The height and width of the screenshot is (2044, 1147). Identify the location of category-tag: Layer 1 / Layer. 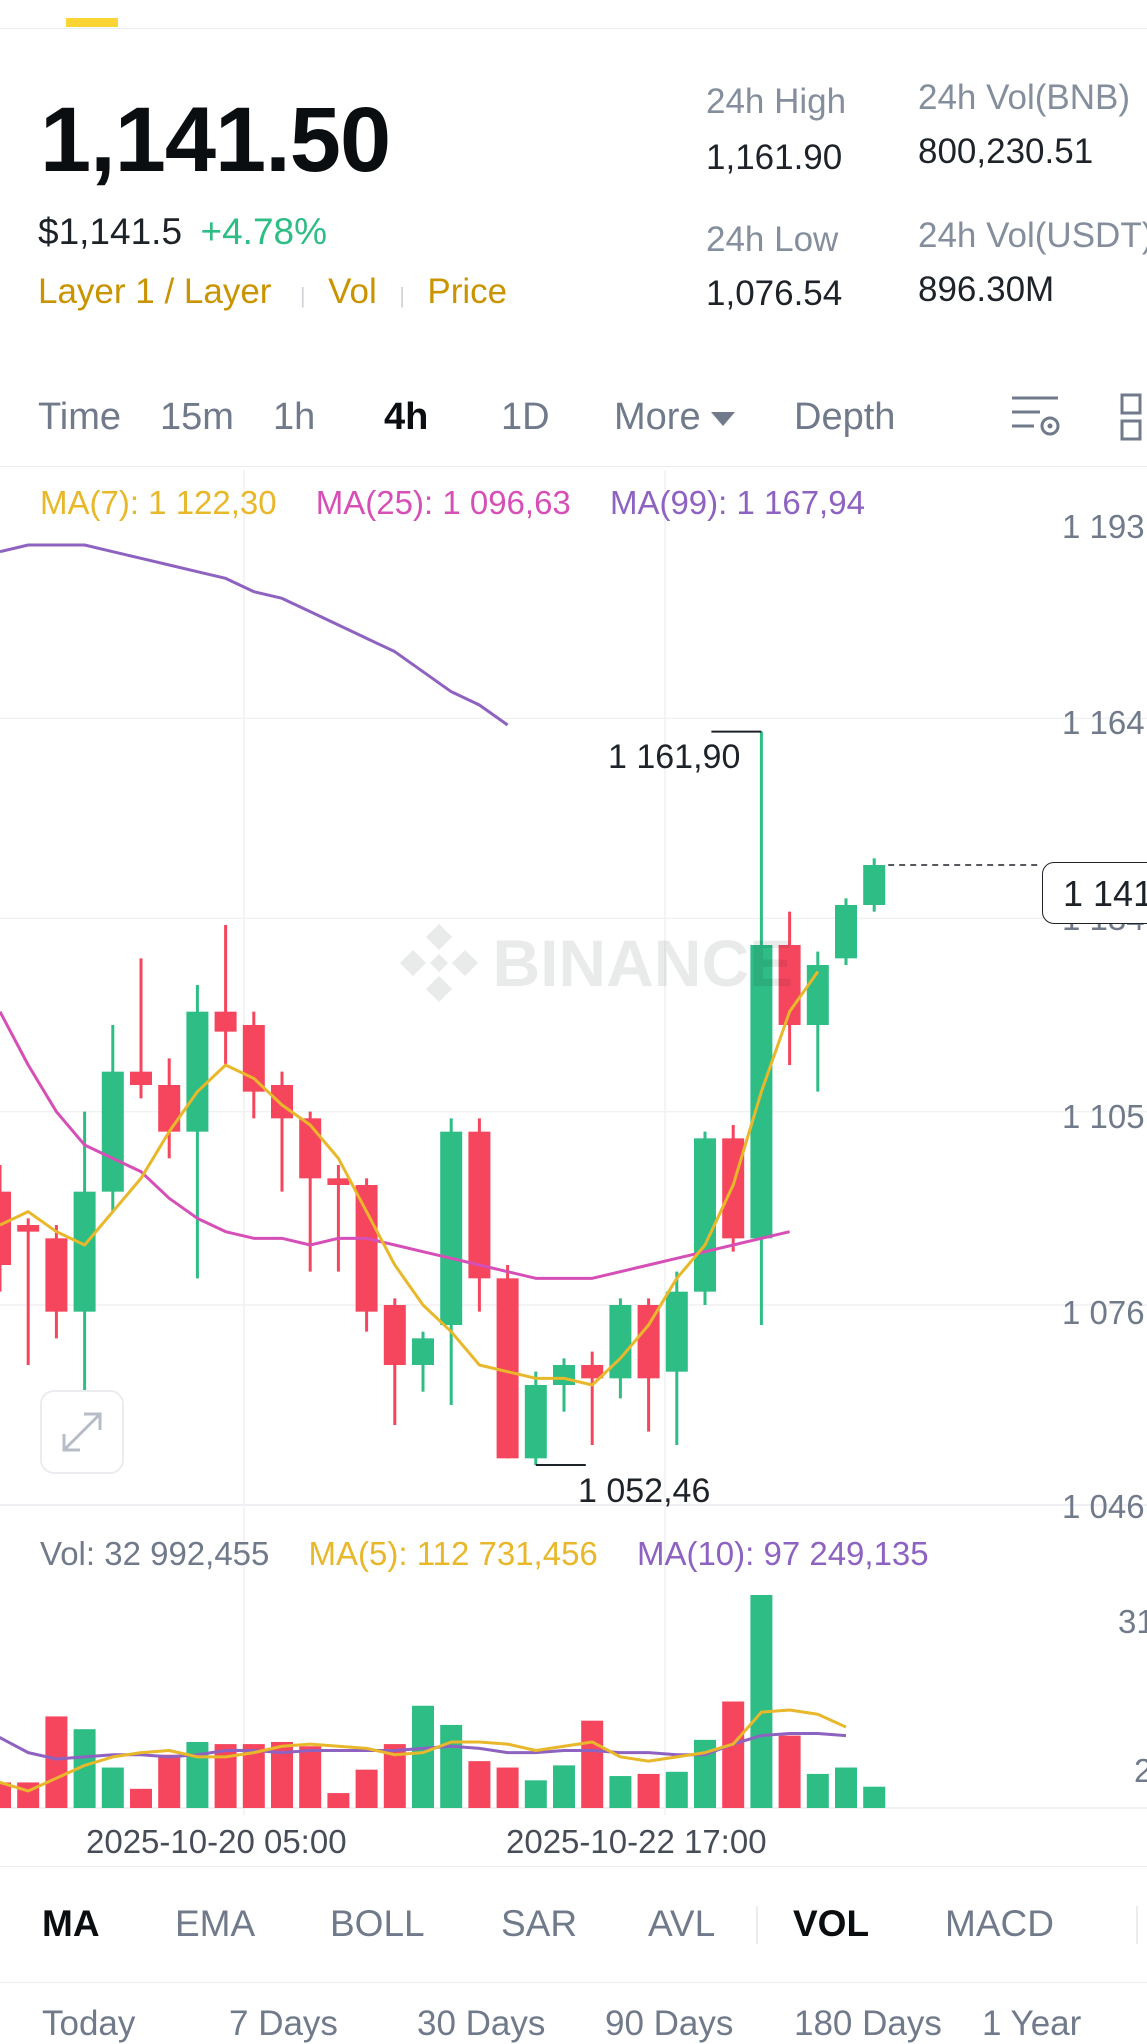
(155, 291).